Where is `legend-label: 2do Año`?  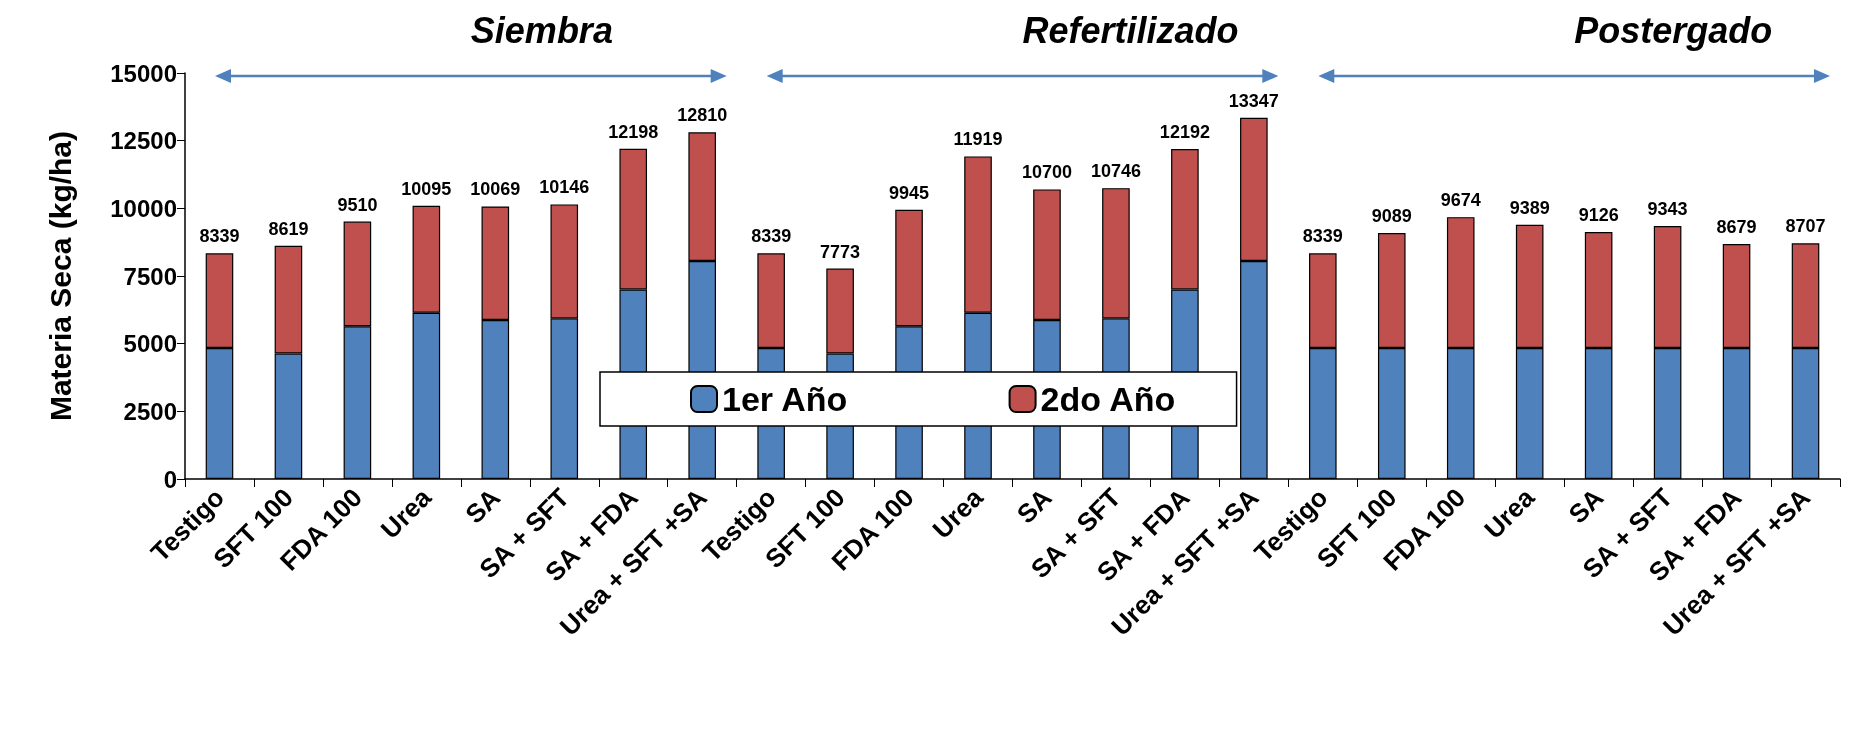
legend-label: 2do Año is located at coordinates (1108, 399).